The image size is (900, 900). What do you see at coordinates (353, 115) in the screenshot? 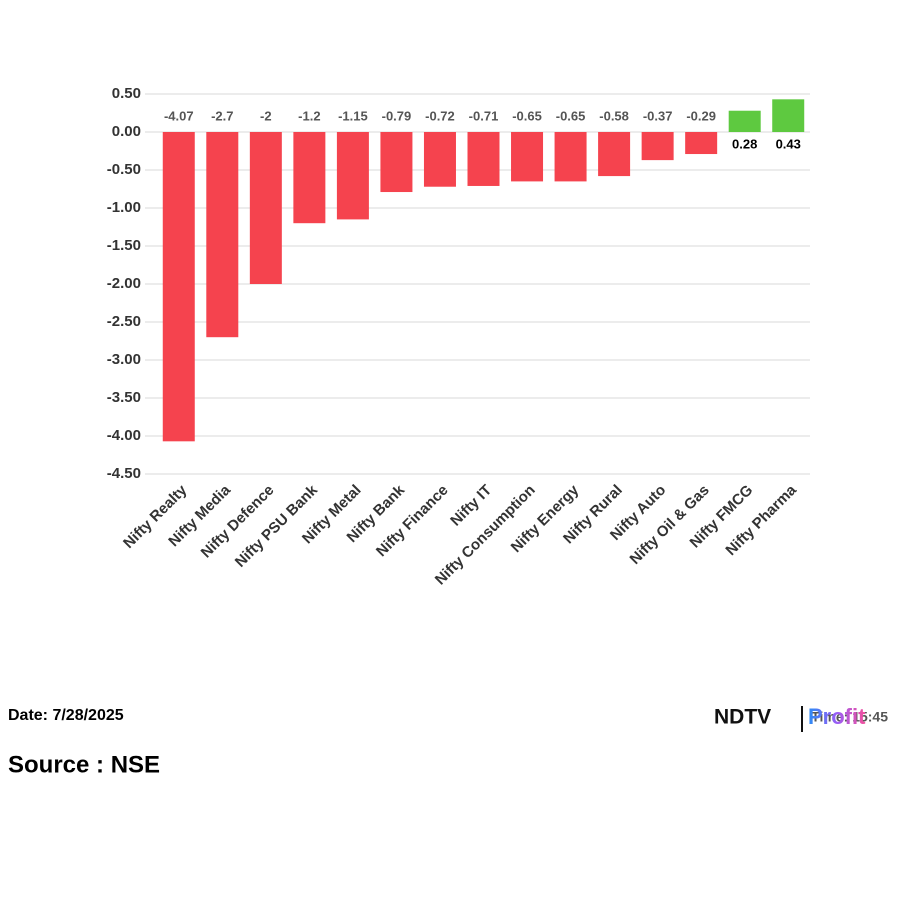
I see `value-label: -1.15` at bounding box center [353, 115].